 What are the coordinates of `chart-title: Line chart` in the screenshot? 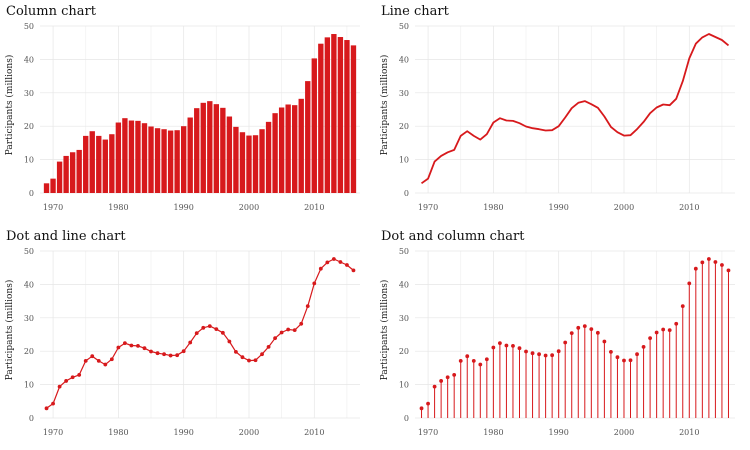 It's located at (415, 11).